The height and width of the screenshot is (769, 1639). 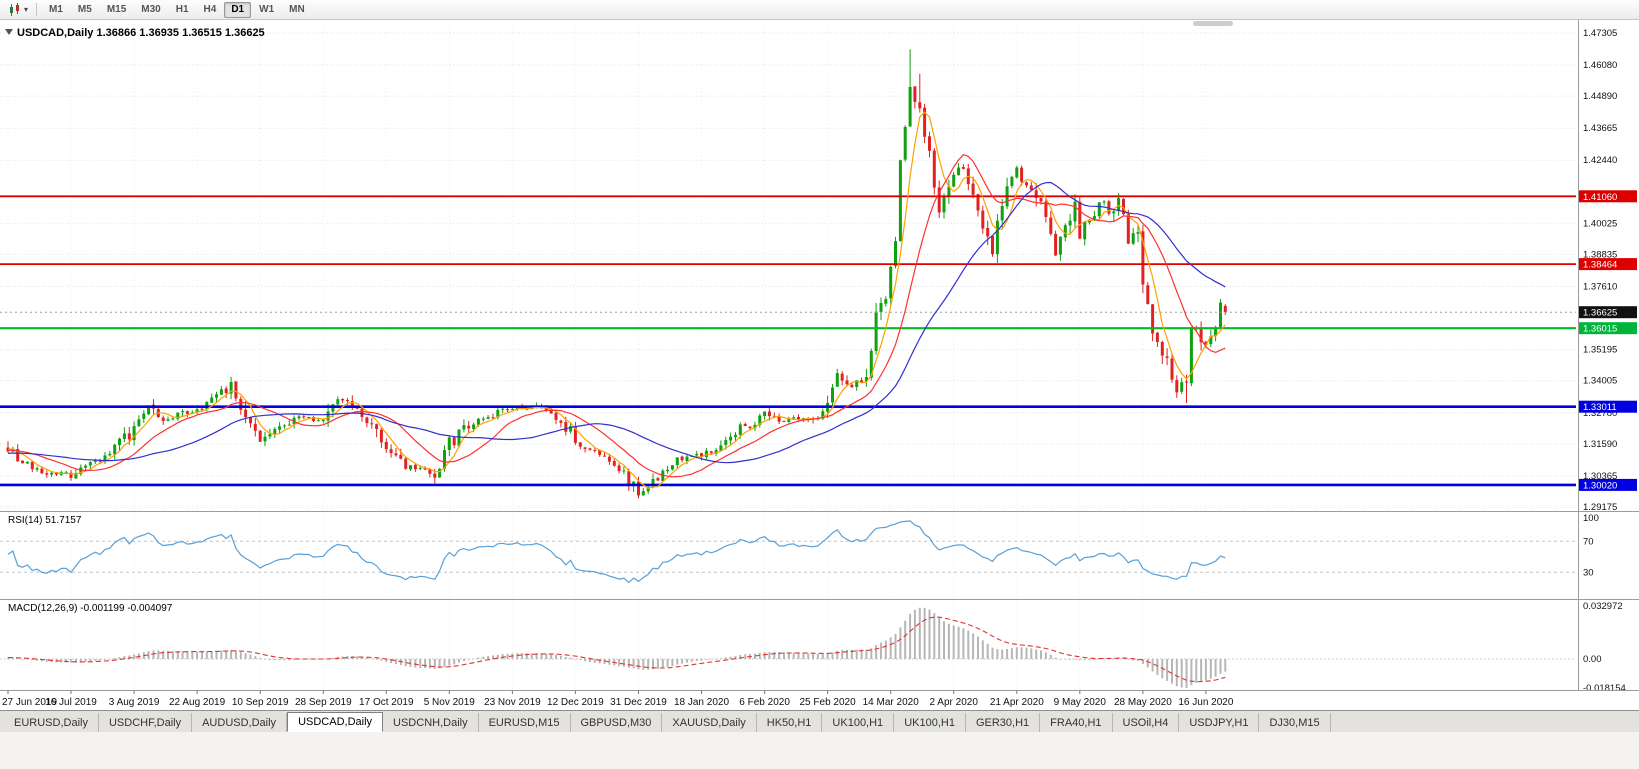 I want to click on chart-type-dropdown: ▾, so click(x=17, y=10).